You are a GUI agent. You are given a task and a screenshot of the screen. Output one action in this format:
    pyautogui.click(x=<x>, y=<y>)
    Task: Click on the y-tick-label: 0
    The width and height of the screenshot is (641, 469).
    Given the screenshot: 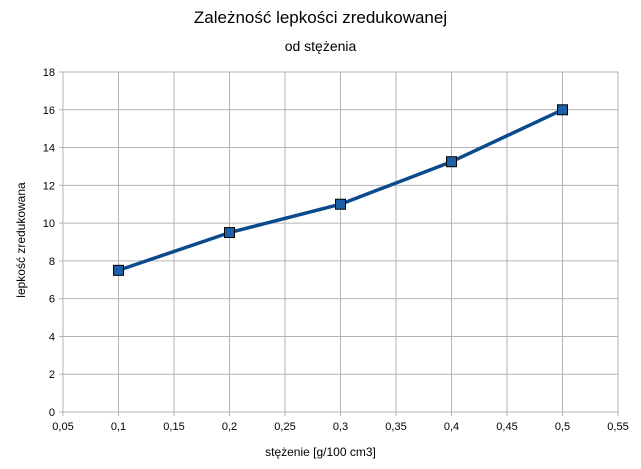 What is the action you would take?
    pyautogui.click(x=52, y=413)
    